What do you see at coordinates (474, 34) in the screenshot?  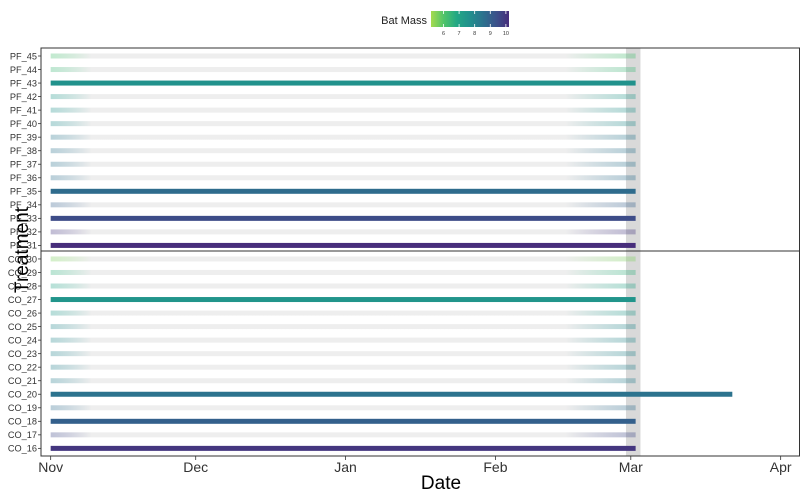 I see `legend-tick-label: 8` at bounding box center [474, 34].